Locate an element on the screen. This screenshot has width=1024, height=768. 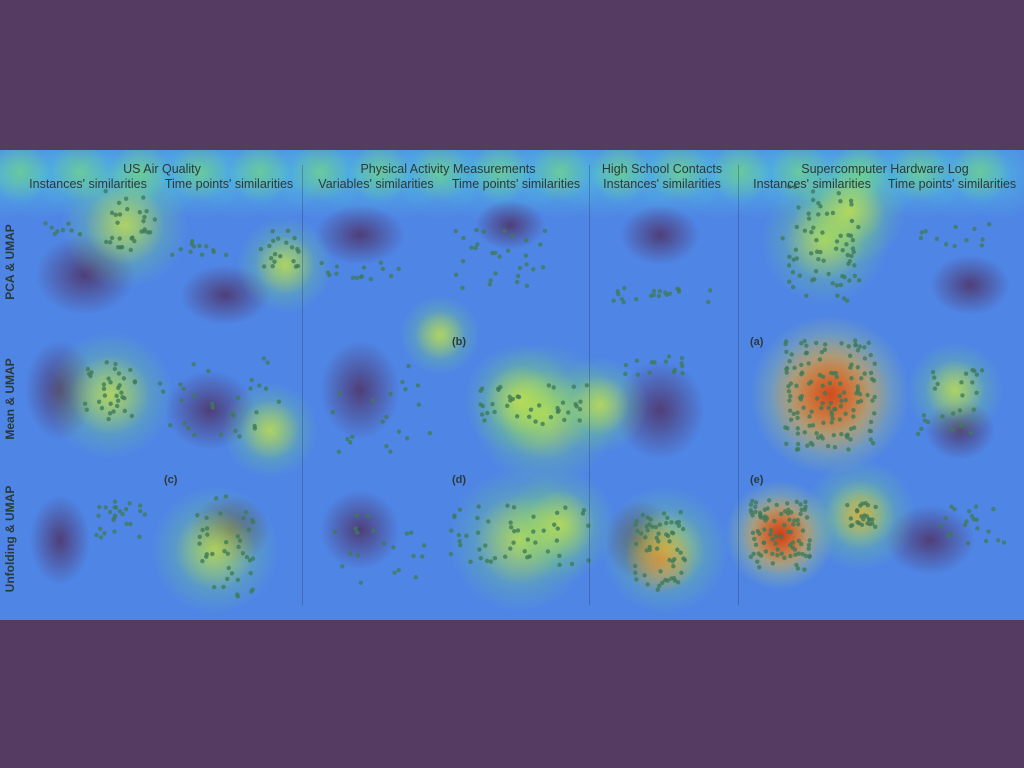
panel-label-b: (b) is located at coordinates (459, 342).